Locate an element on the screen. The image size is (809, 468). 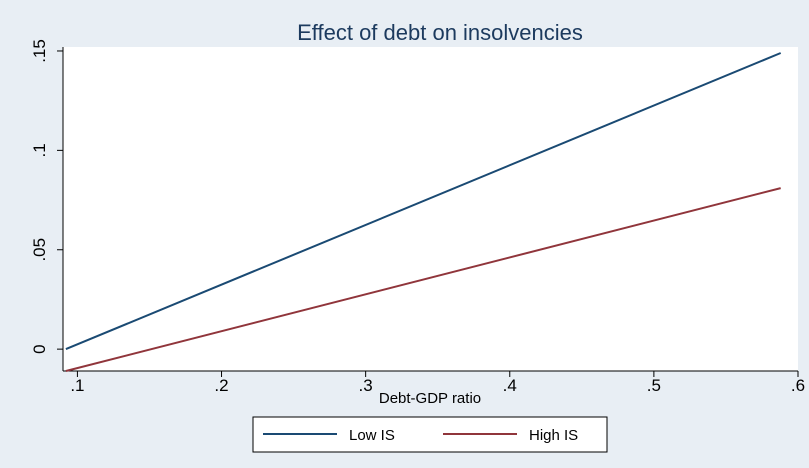
y-tick-label: 0 is located at coordinates (39, 348).